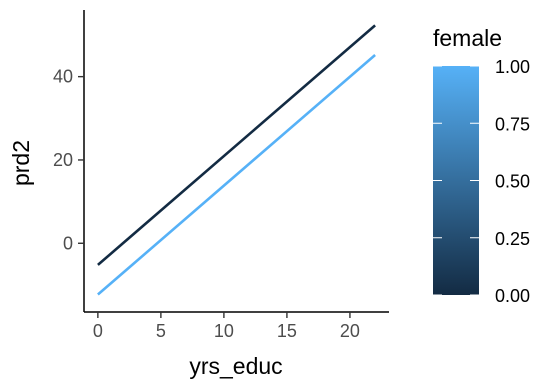 Image resolution: width=543 pixels, height=381 pixels. What do you see at coordinates (287, 331) in the screenshot?
I see `x-tick-label: 15` at bounding box center [287, 331].